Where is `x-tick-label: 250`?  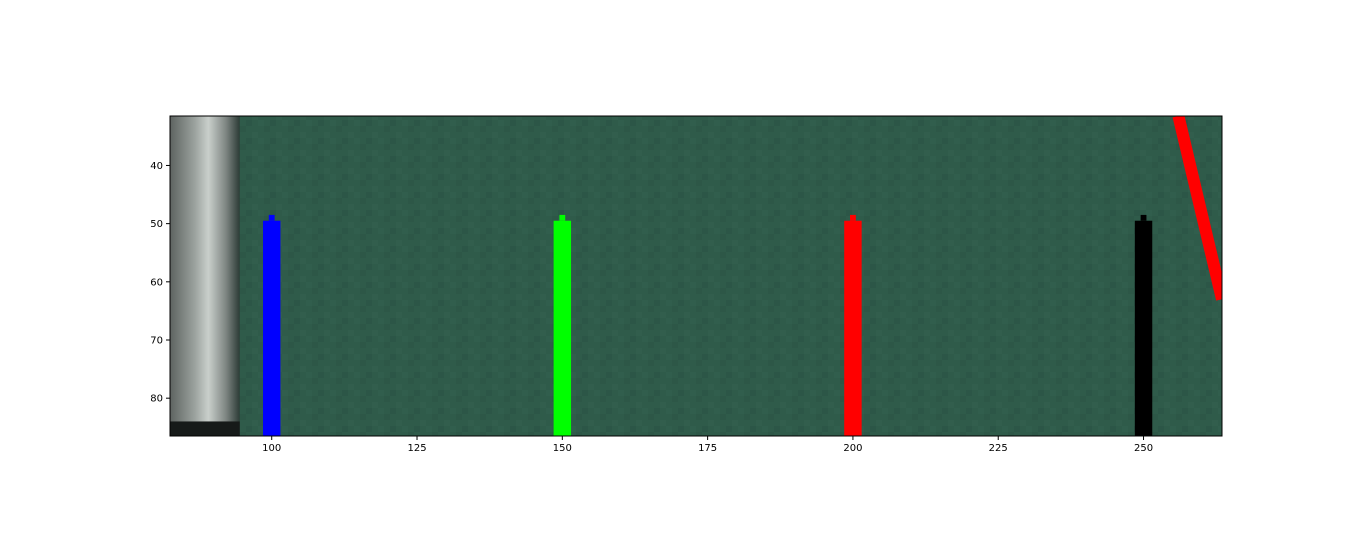
x-tick-label: 250 is located at coordinates (1143, 448).